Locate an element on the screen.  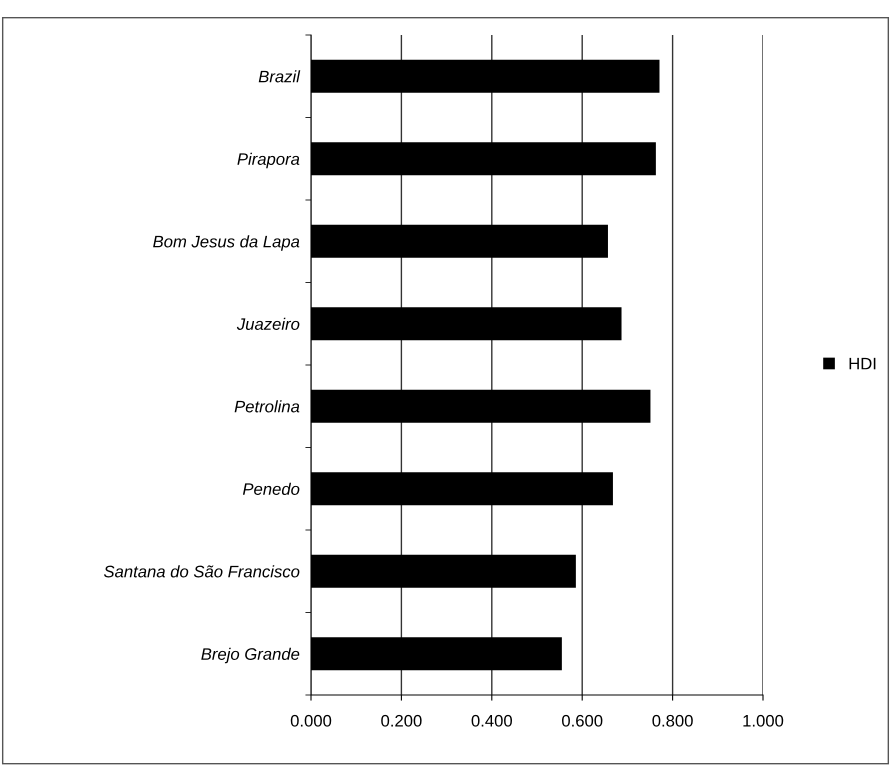
x-tick-label: 1.000 is located at coordinates (763, 720).